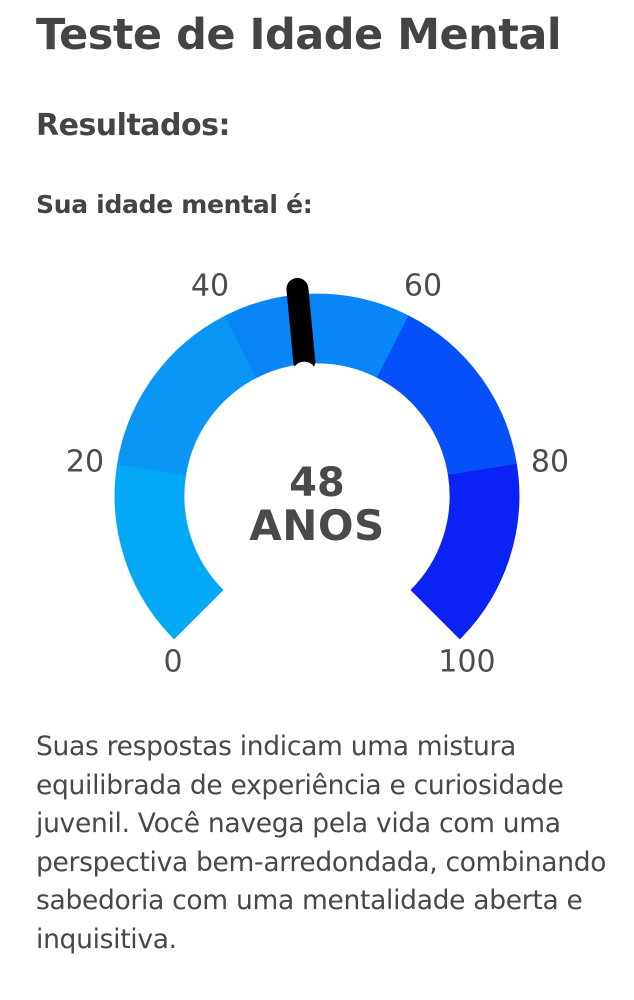 The image size is (634, 1000). I want to click on gauge-tick-0: 0, so click(173, 662).